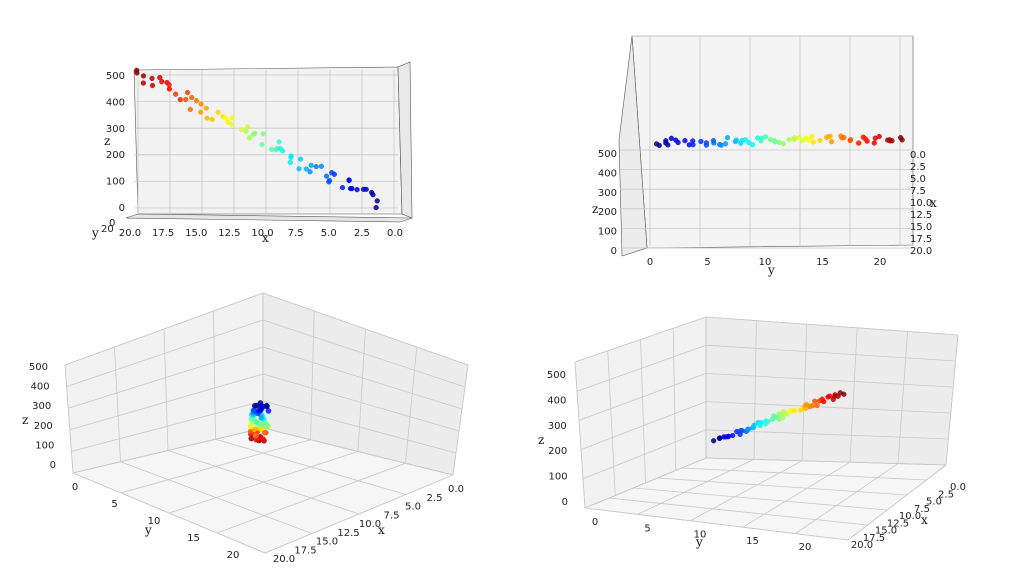 The image size is (1024, 569). What do you see at coordinates (107, 141) in the screenshot?
I see `p1-z-axis-label: z` at bounding box center [107, 141].